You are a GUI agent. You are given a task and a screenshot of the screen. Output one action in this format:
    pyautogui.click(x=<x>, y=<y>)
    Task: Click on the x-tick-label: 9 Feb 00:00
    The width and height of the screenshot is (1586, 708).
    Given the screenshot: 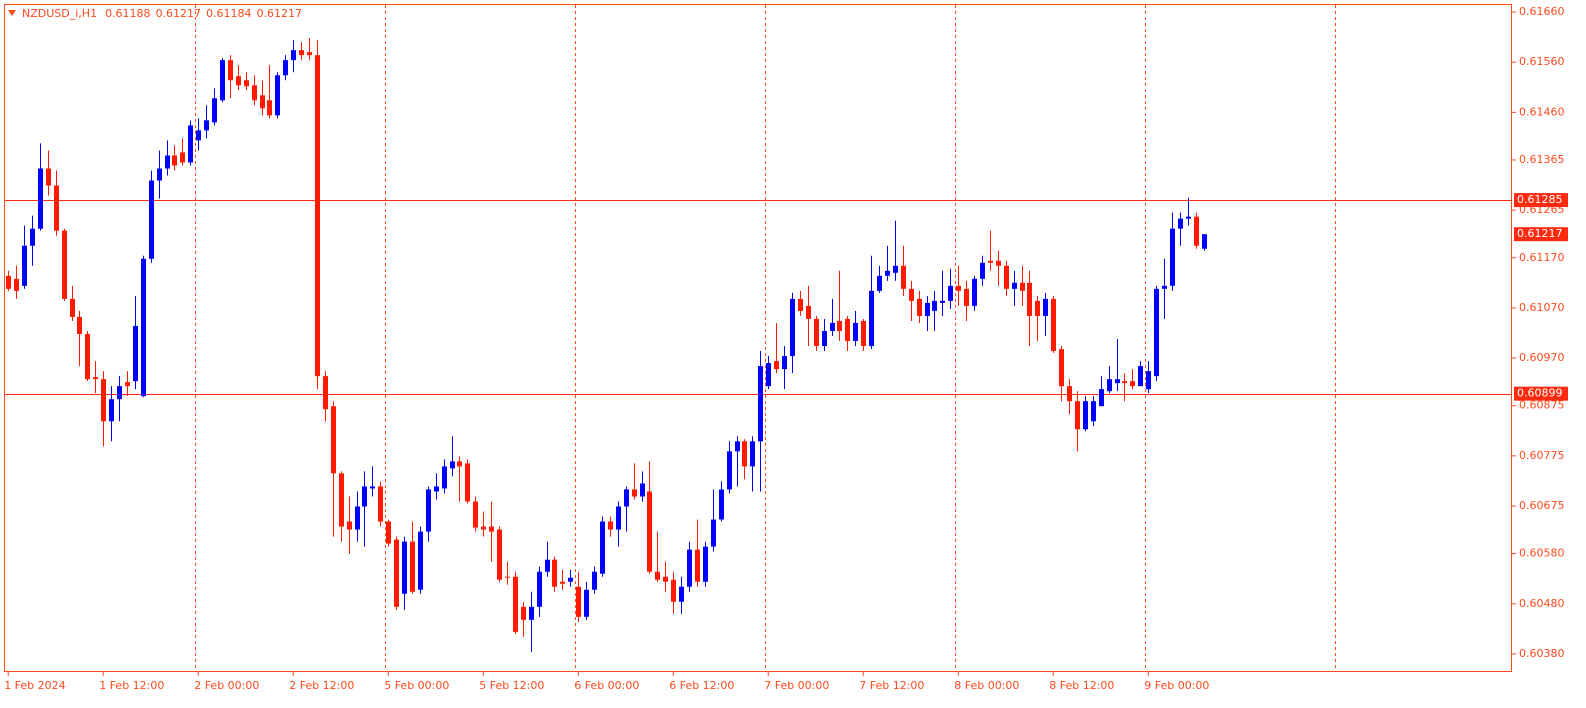 What is the action you would take?
    pyautogui.click(x=1176, y=685)
    